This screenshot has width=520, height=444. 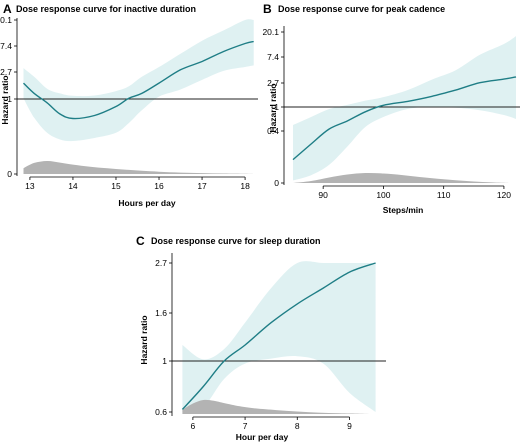 What do you see at coordinates (404, 118) in the screenshot?
I see `panel-b-hazard-curve` at bounding box center [404, 118].